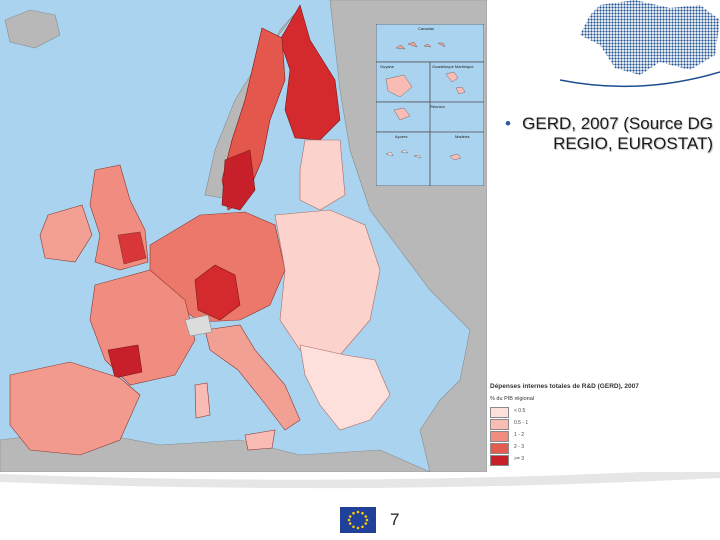  What do you see at coordinates (322, 175) in the screenshot?
I see `baltic-regions` at bounding box center [322, 175].